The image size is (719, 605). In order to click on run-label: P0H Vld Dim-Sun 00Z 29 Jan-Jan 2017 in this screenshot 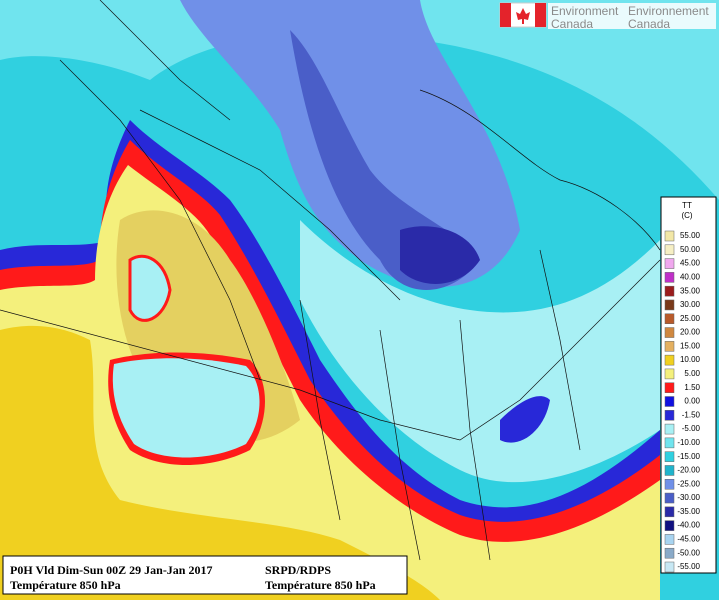, I will do `click(111, 570)`.